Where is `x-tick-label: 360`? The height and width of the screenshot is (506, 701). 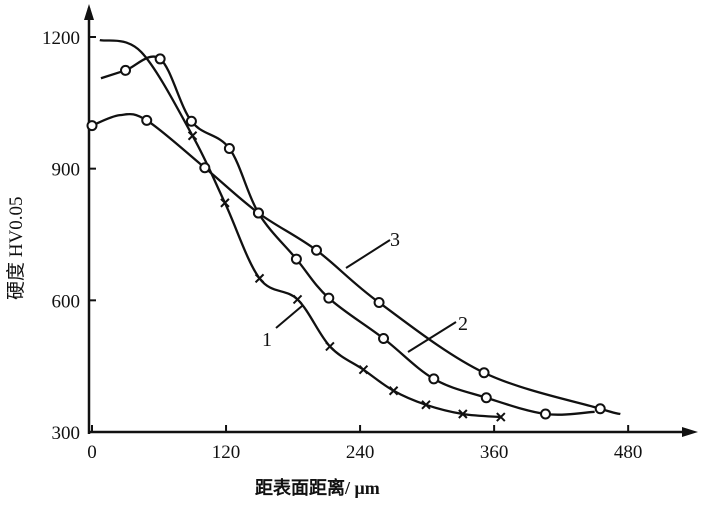 x-tick-label: 360 is located at coordinates (494, 452).